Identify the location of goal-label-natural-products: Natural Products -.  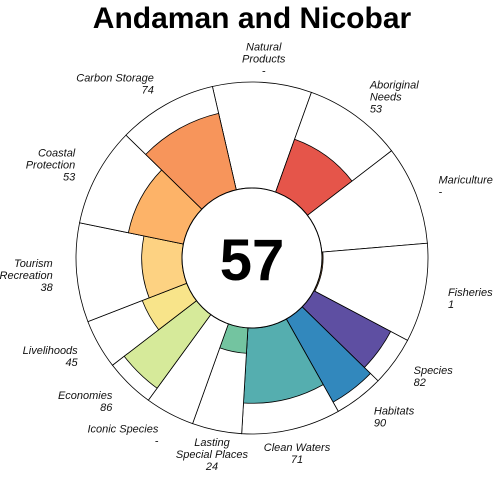
(264, 59).